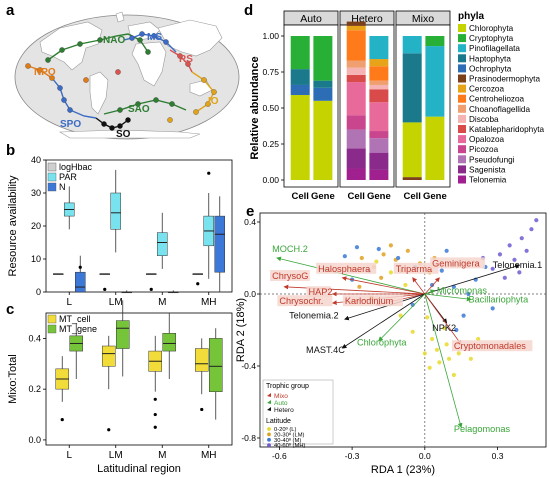  I want to click on legend-label: Opalozoa, so click(486, 139).